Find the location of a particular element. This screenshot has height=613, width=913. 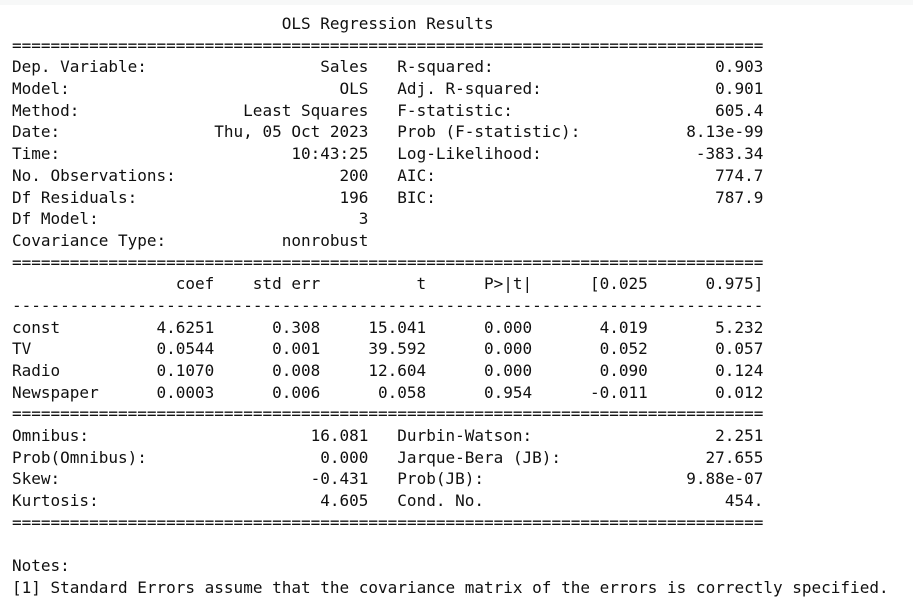

ci-high-value: 0.124 is located at coordinates (739, 370).